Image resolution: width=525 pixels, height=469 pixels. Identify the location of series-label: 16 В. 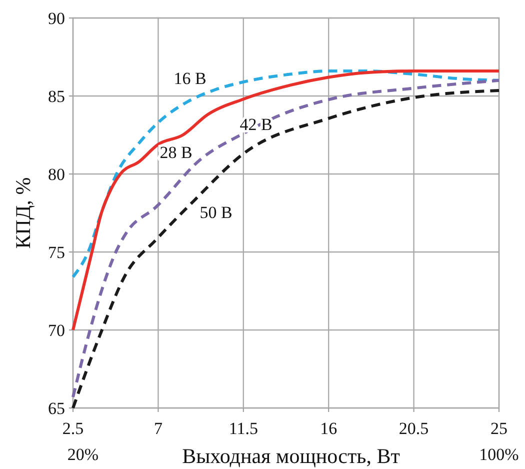
(190, 78).